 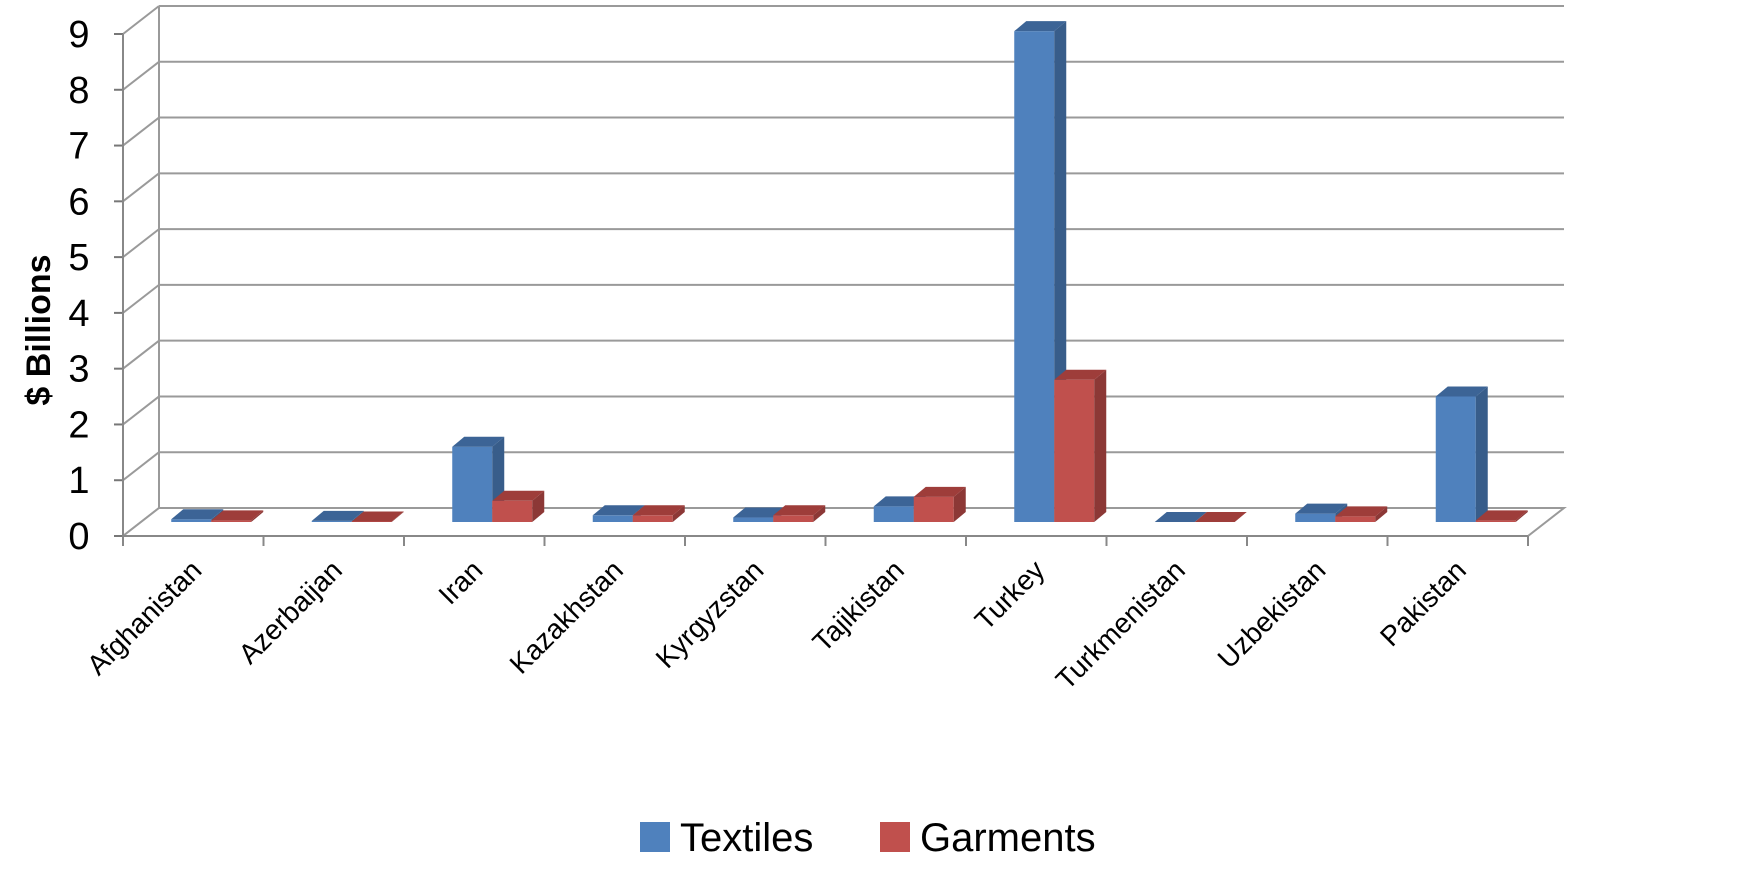 I want to click on y-axis-label: $ Billions, so click(x=39, y=329).